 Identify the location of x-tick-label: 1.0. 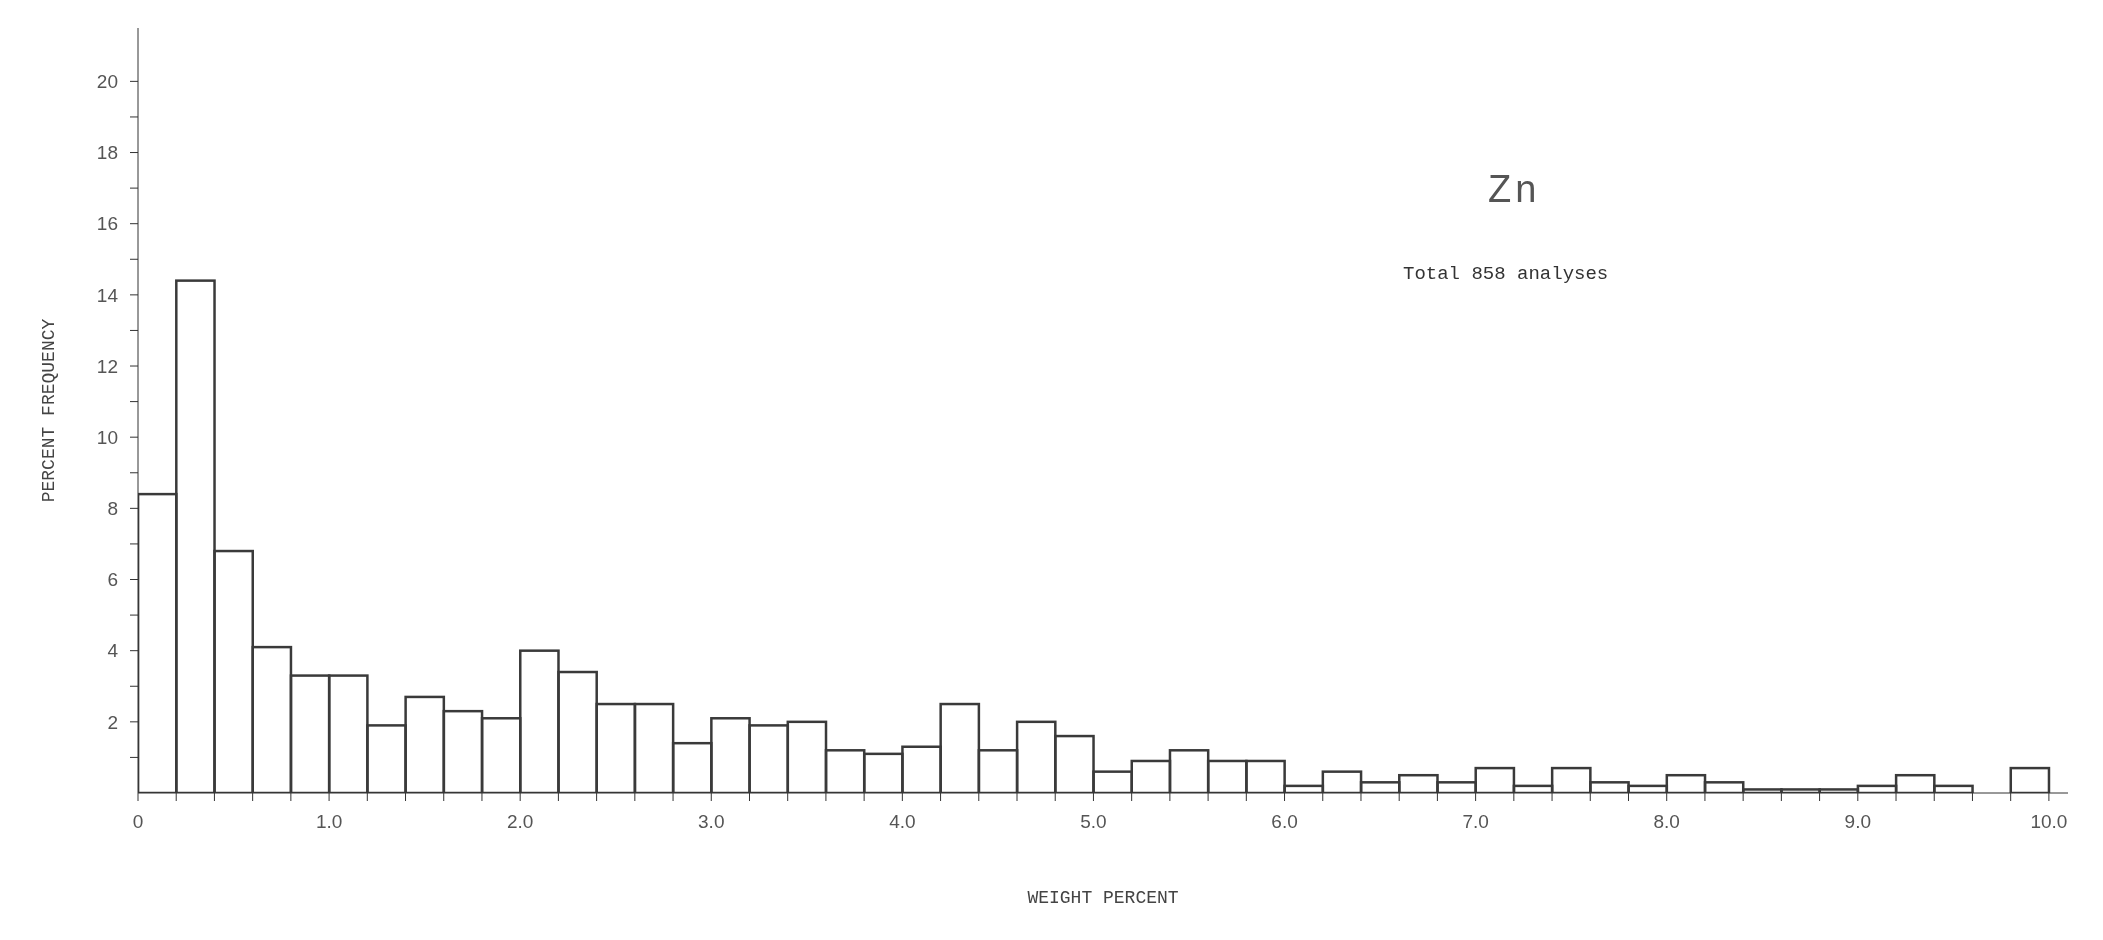
(329, 822).